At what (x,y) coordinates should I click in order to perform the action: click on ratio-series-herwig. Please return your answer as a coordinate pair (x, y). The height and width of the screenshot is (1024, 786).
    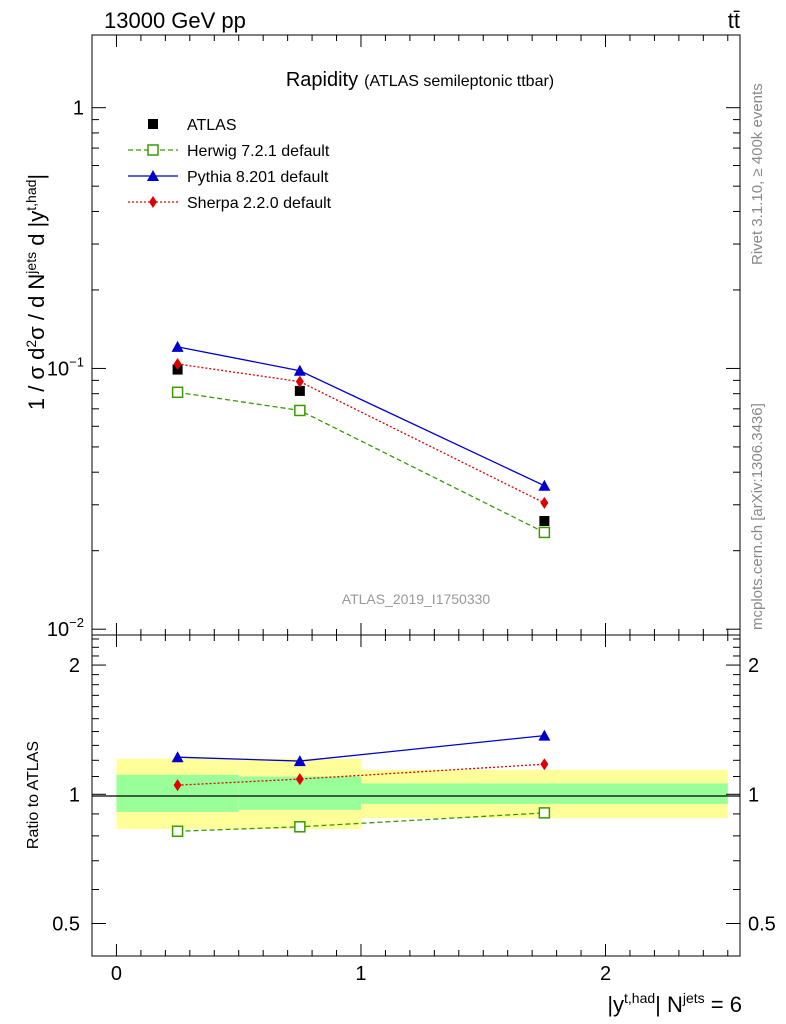
    Looking at the image, I should click on (361, 822).